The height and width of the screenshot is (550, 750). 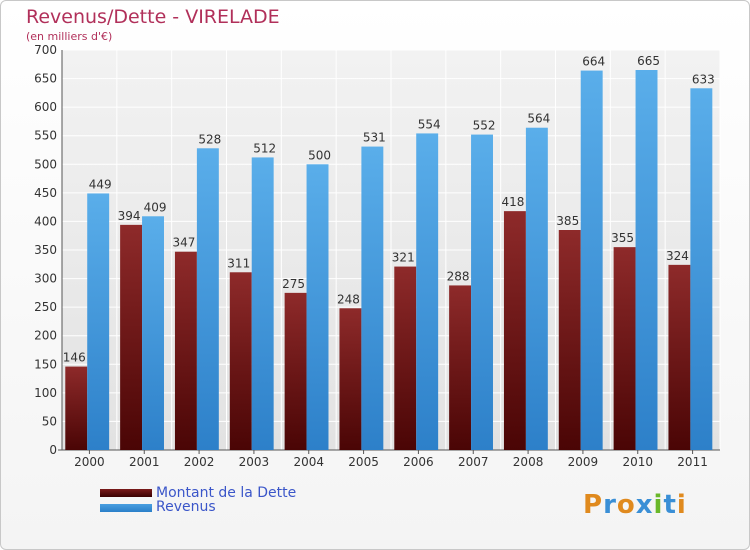 I want to click on data-label-revenue: 512, so click(x=264, y=148).